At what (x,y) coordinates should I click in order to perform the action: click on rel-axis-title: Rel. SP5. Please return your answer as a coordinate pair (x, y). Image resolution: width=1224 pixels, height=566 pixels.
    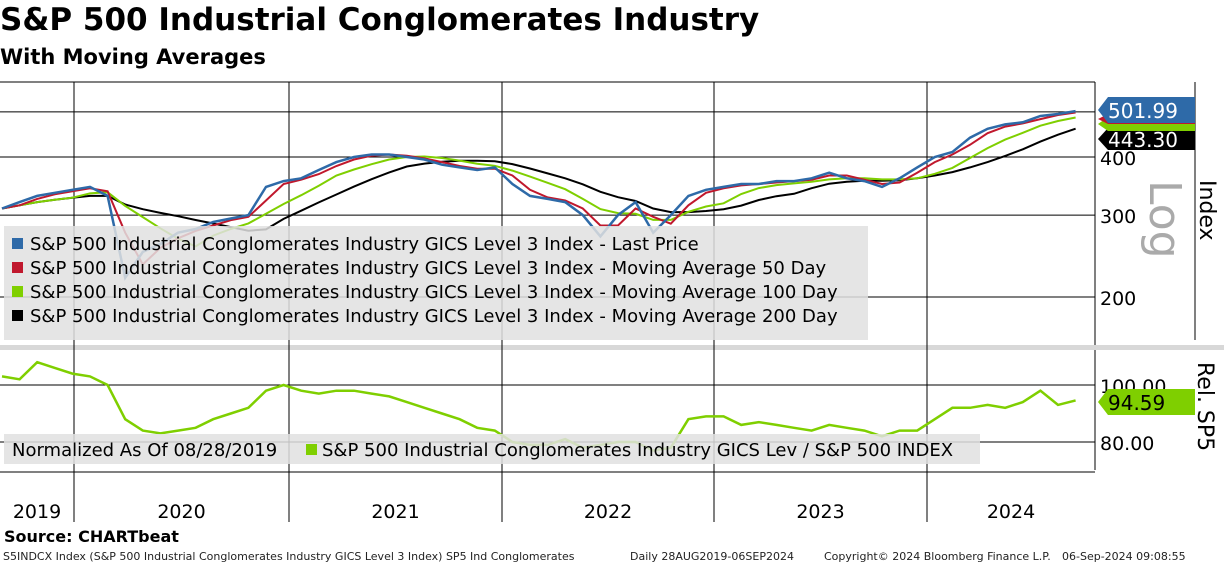
    Looking at the image, I should click on (1204, 406).